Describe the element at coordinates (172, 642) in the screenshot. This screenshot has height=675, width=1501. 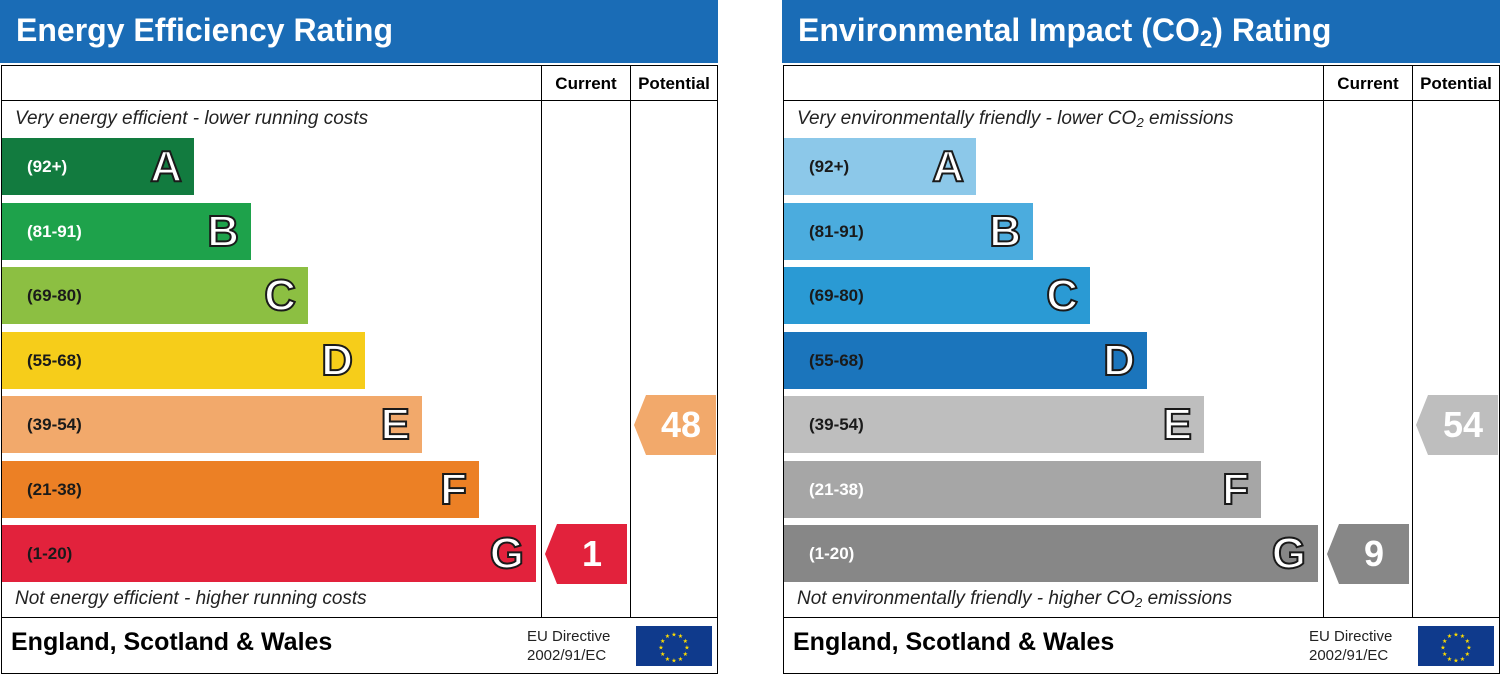
I see `footer-region: England, Scotland & Wales` at that location.